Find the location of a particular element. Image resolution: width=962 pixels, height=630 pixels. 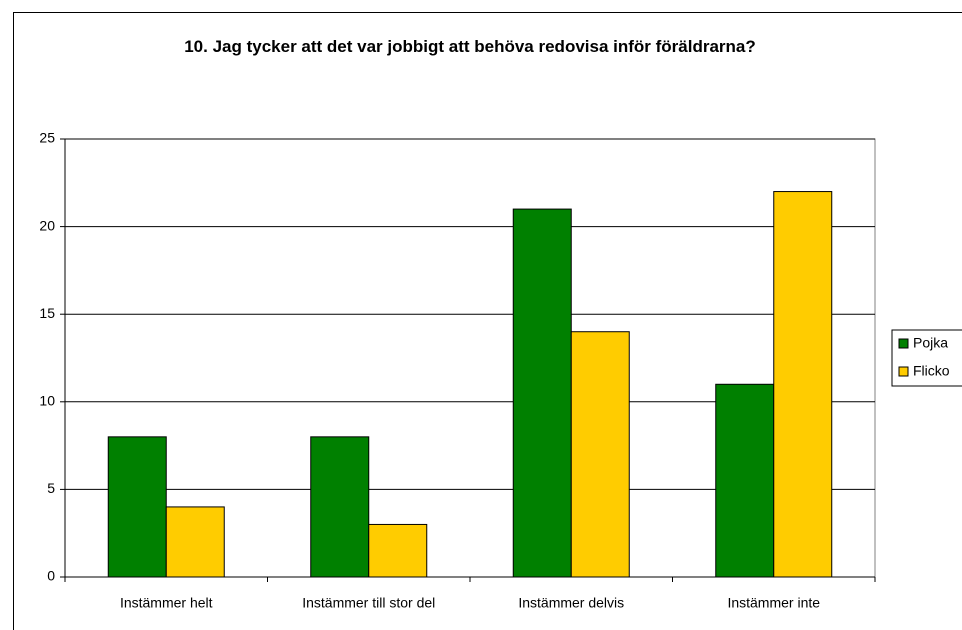

x-tick-label: Instämmer till stor del is located at coordinates (368, 603).